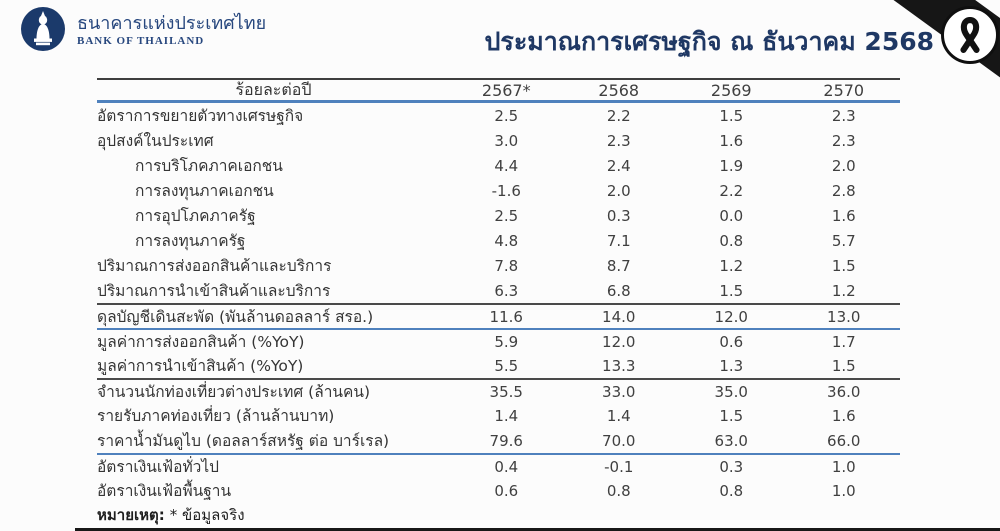 The image size is (1000, 531). What do you see at coordinates (618, 165) in the screenshot?
I see `row-value: 2.4` at bounding box center [618, 165].